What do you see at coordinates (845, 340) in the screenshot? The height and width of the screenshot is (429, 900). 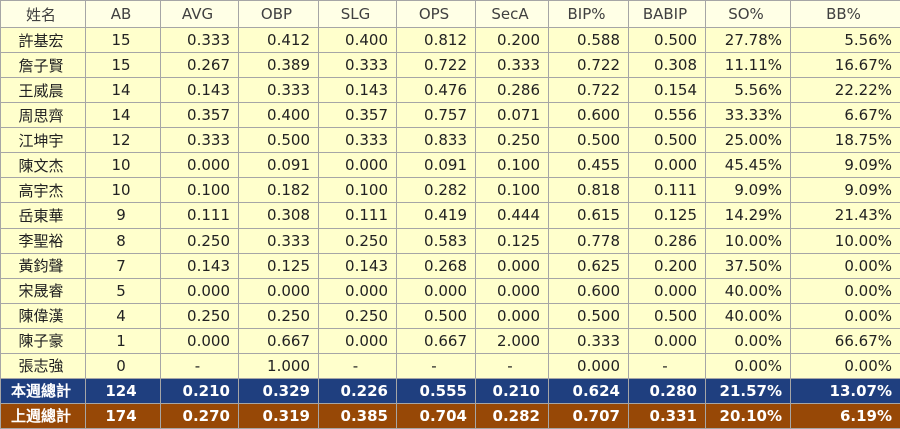 I see `stat-cell: 66.67%` at bounding box center [845, 340].